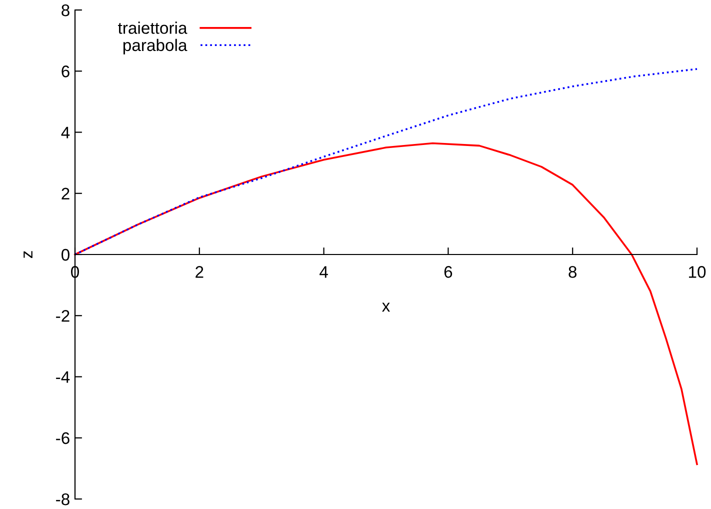  Describe the element at coordinates (65, 132) in the screenshot. I see `y-tick-label: 4` at that location.